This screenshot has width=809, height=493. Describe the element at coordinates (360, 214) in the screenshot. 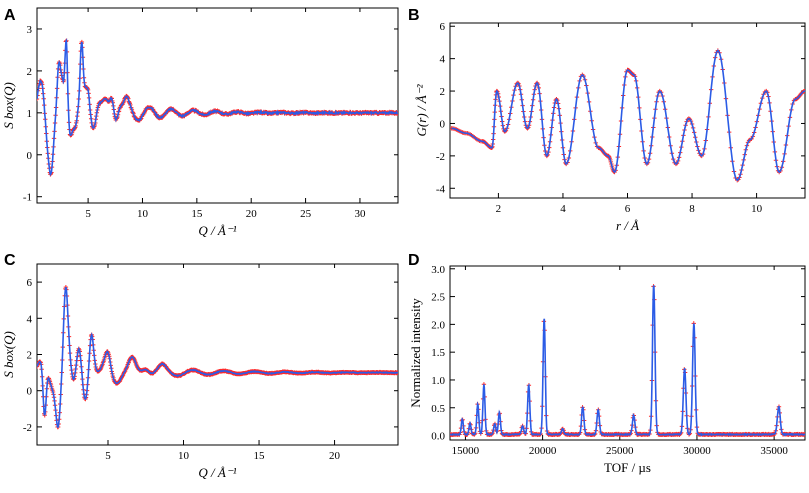

I see `x-tick-label: 30` at that location.